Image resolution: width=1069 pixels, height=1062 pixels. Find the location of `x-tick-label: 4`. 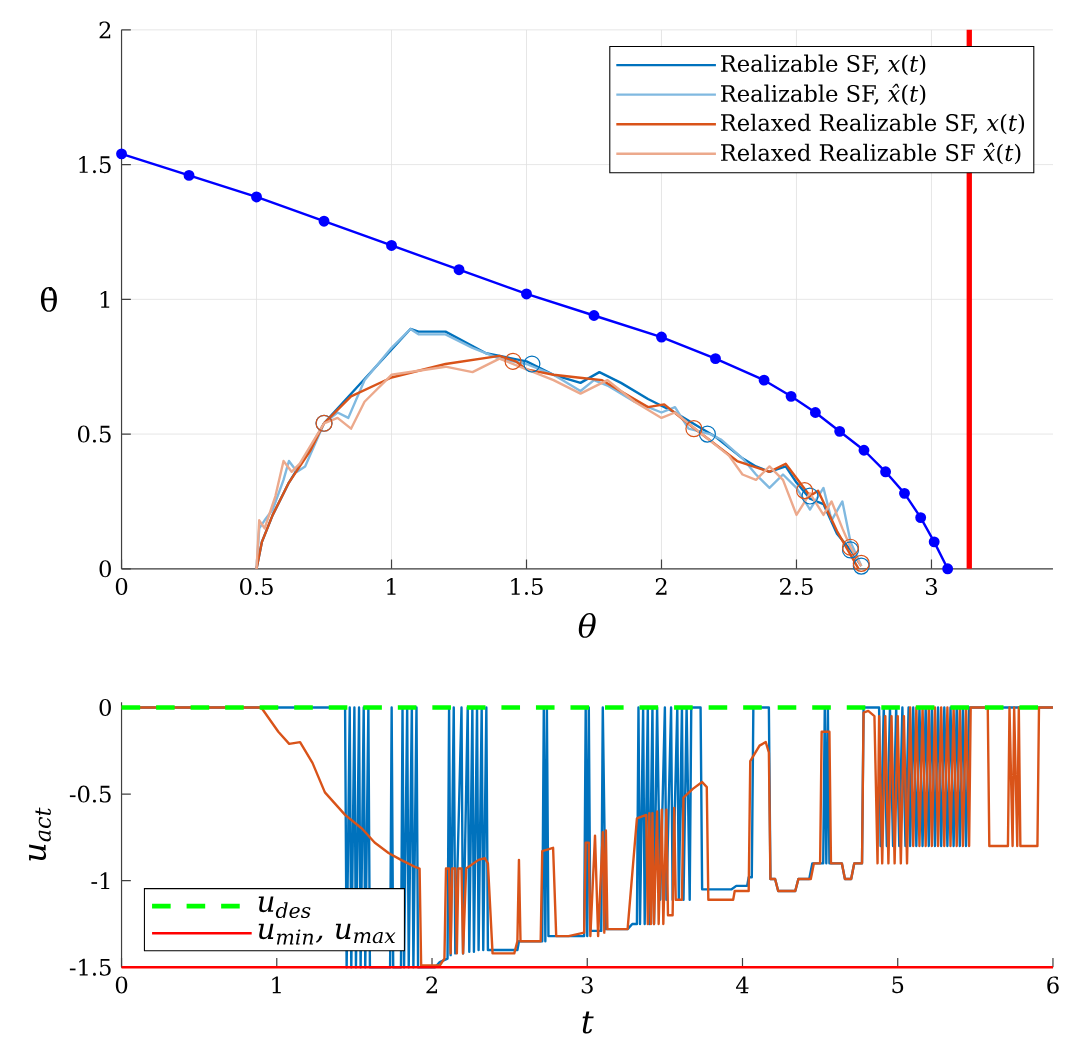

x-tick-label: 4 is located at coordinates (742, 985).